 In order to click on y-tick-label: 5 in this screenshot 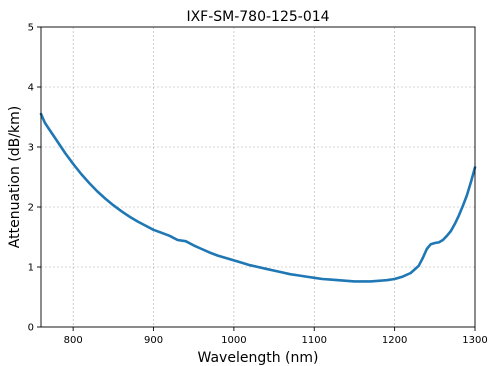, I will do `click(31, 28)`.